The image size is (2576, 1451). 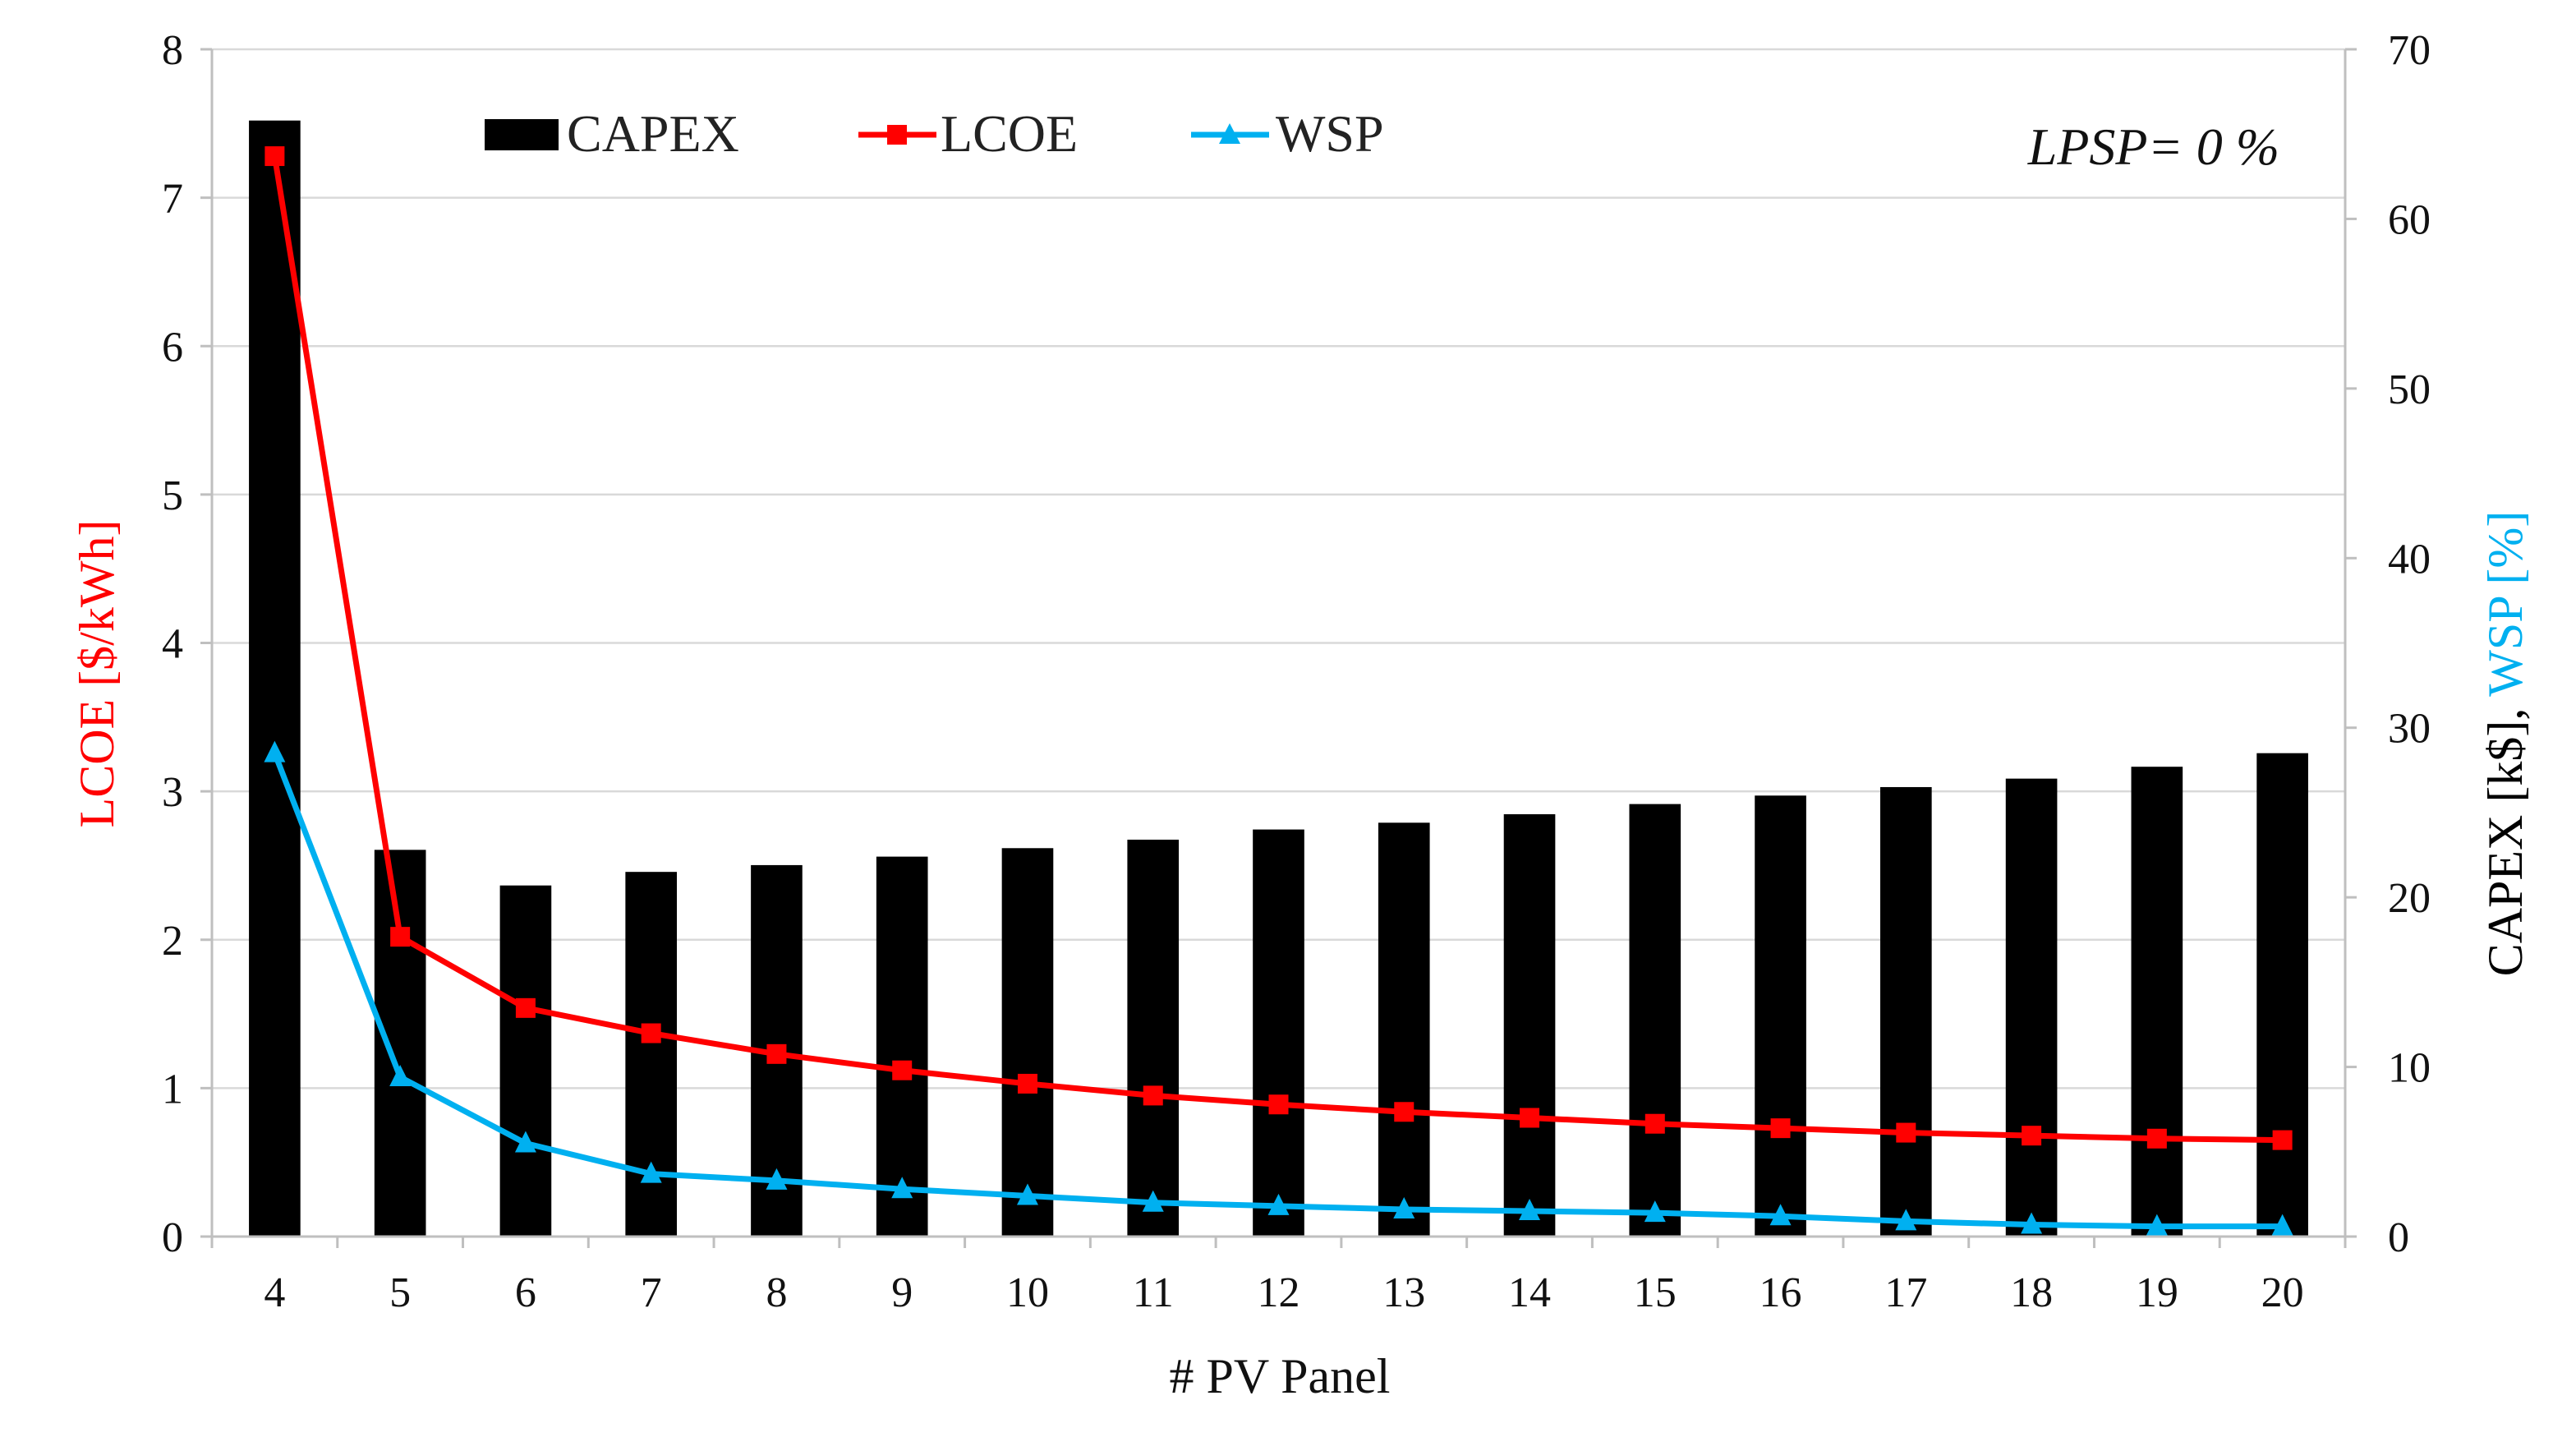 I want to click on y-left-tick-label: 0, so click(x=172, y=1237).